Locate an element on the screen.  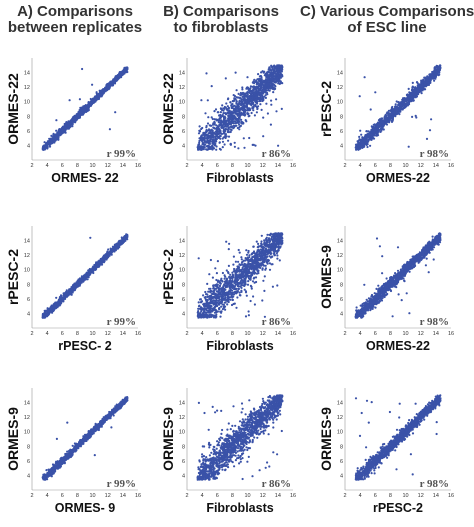
x-tick-label: 12 is located at coordinates (108, 334).